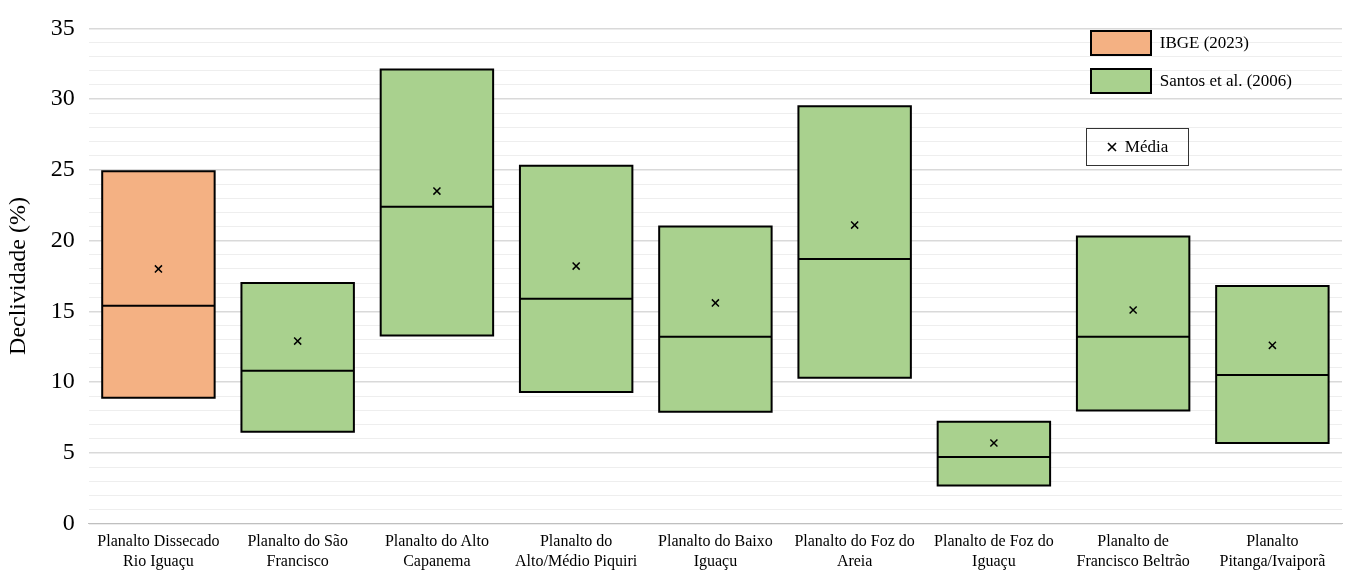  Describe the element at coordinates (68, 521) in the screenshot. I see `y-tick-label: 0` at that location.